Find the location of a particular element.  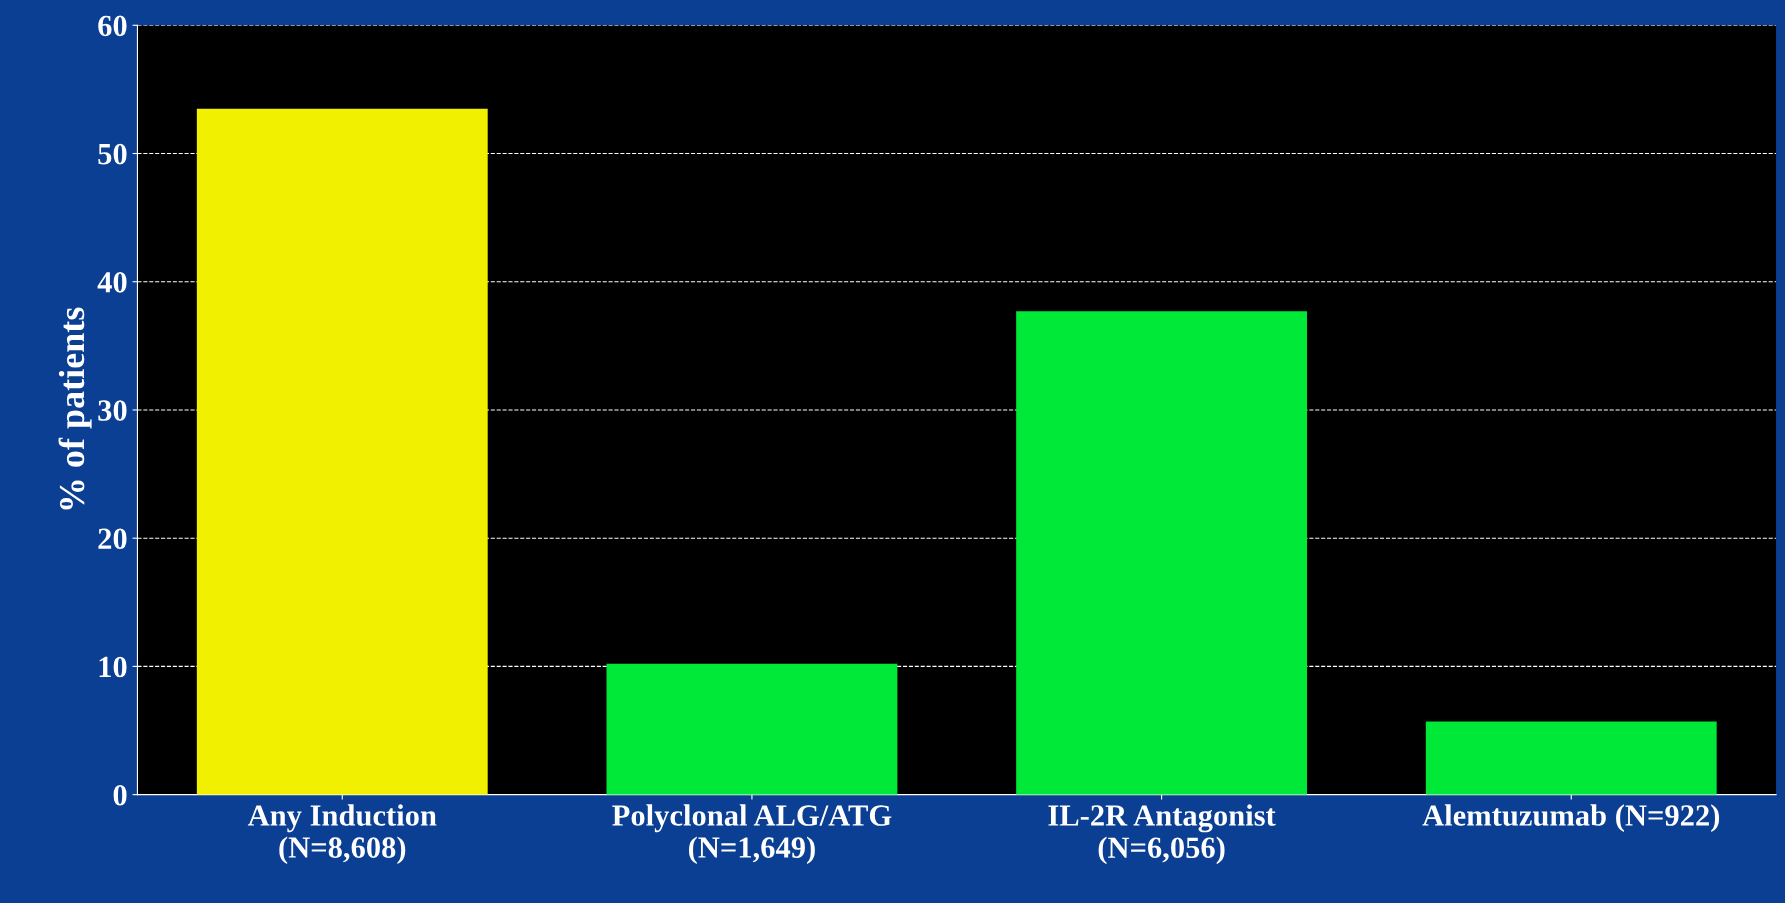

y-tick-label: 10 is located at coordinates (113, 667).